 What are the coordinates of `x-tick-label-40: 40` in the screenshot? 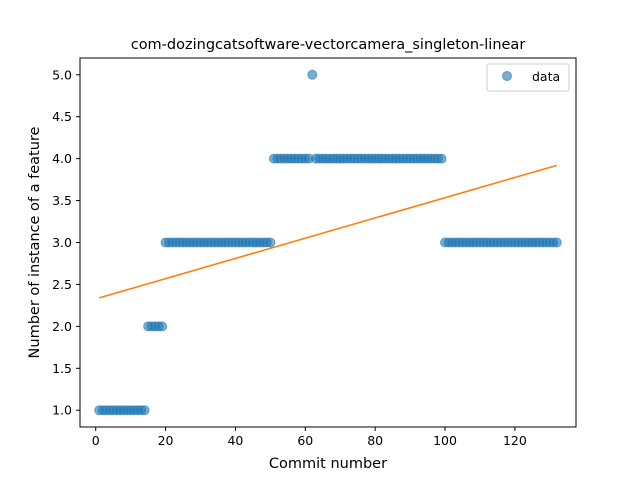 It's located at (235, 440).